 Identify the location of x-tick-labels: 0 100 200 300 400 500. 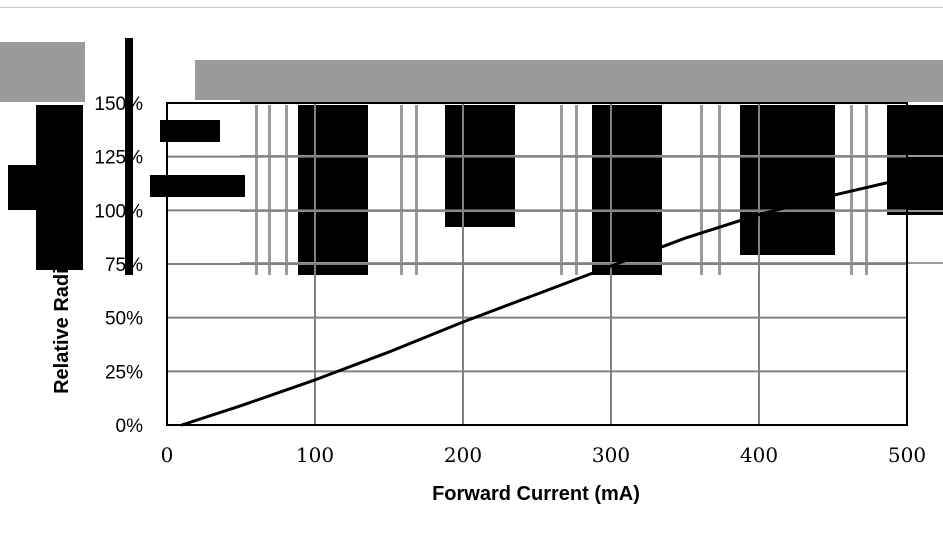
(543, 455).